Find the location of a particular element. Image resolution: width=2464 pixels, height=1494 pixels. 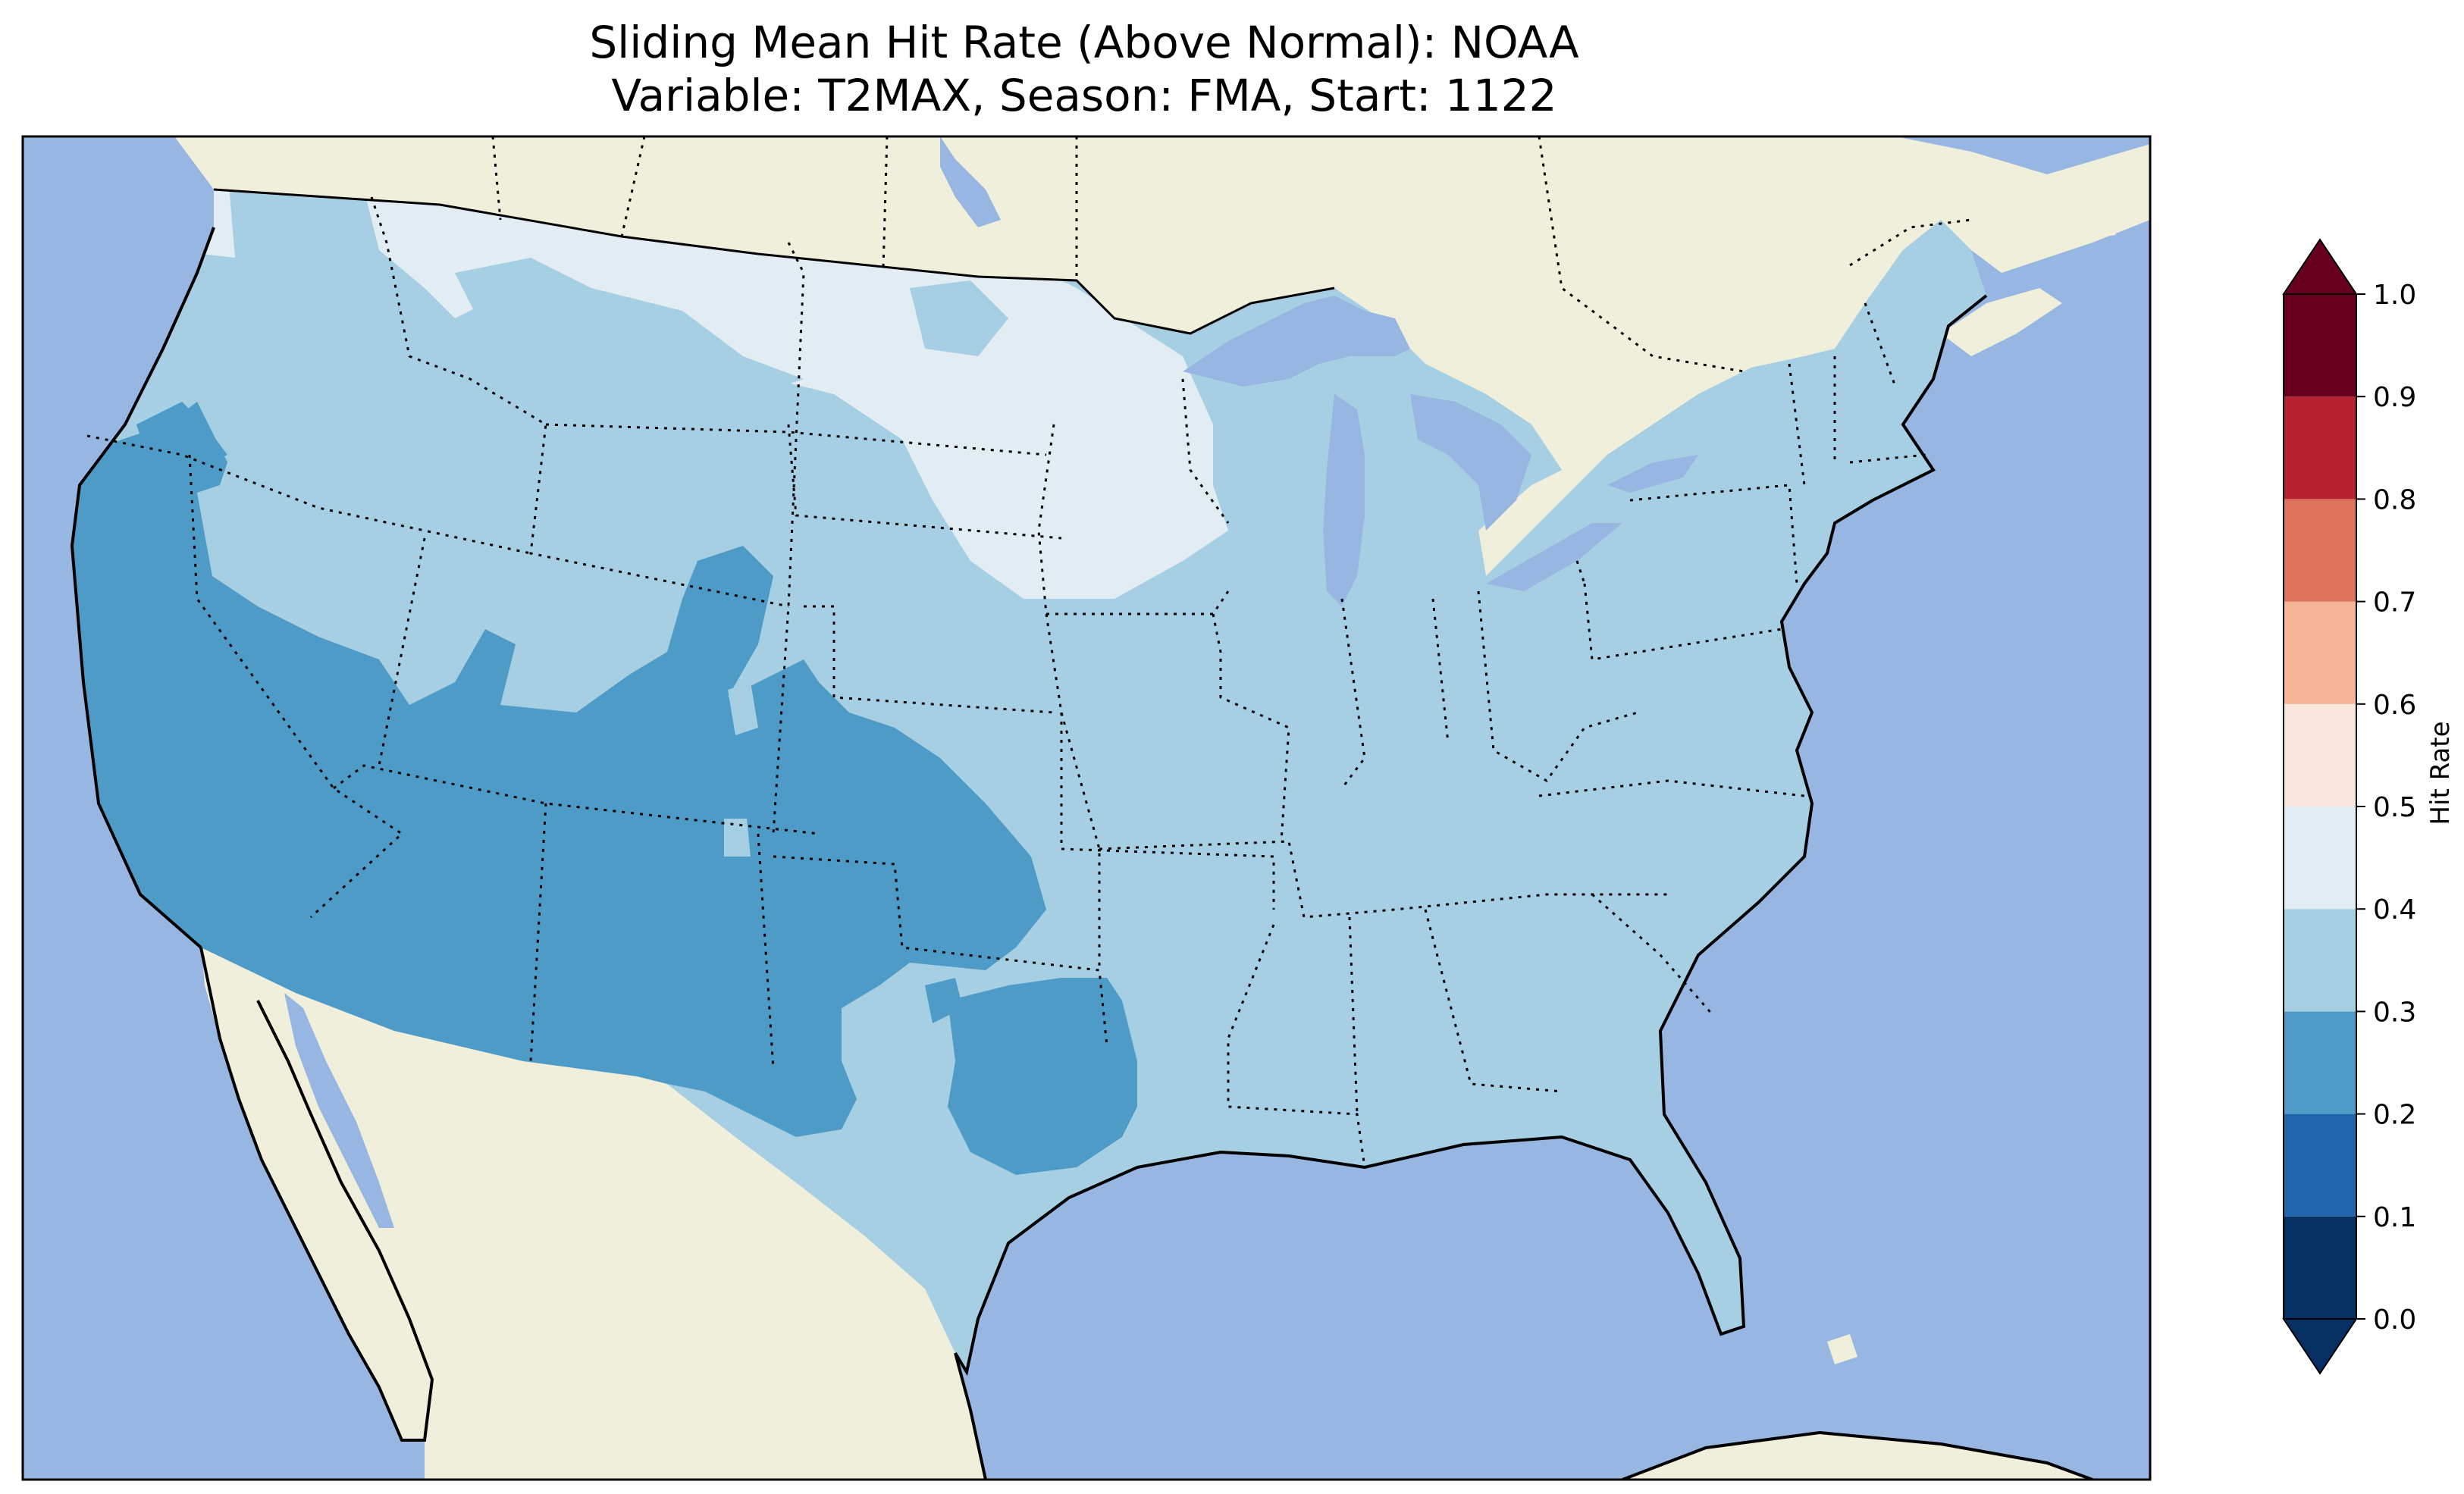

colorbar-tick-label: 0.6 is located at coordinates (2394, 705).